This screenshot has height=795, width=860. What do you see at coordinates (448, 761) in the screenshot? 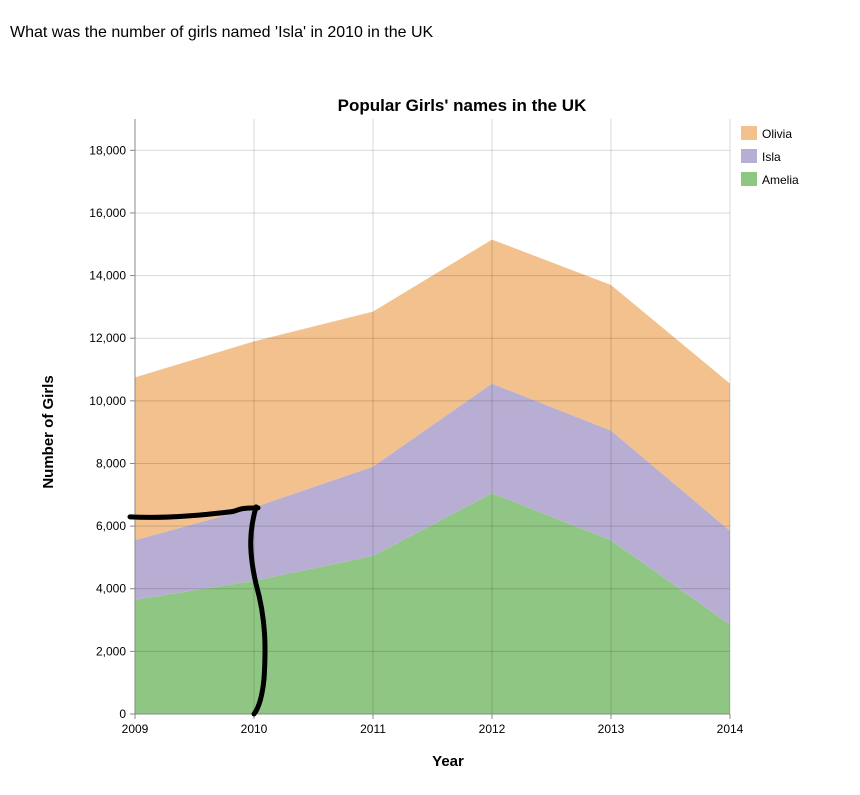
I see `x-axis-title: Year` at bounding box center [448, 761].